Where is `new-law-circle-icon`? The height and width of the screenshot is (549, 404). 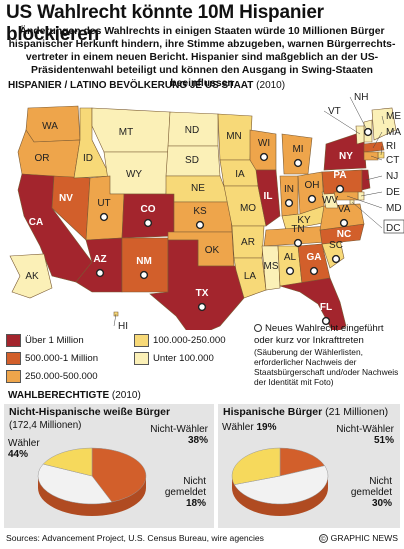
new-law-circle-icon is located at coordinates (258, 328).